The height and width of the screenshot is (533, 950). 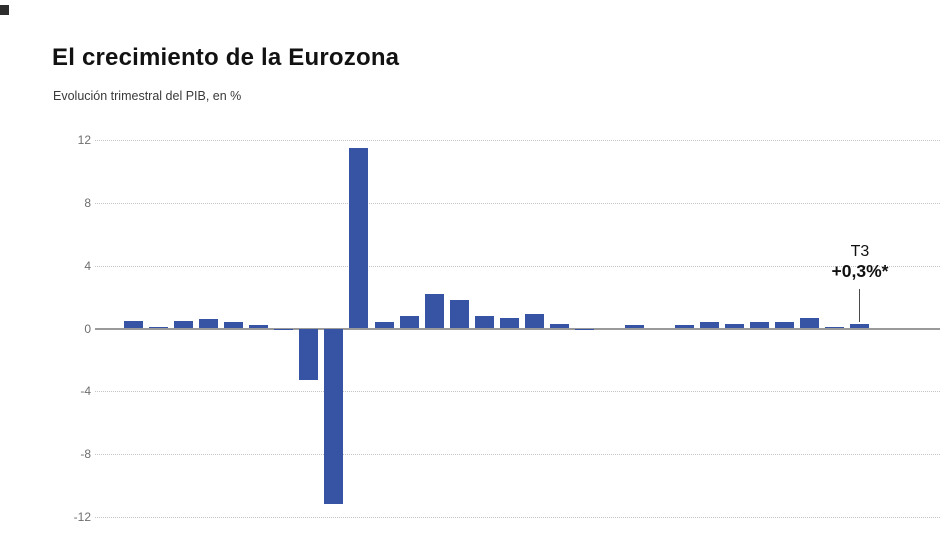 What do you see at coordinates (85, 453) in the screenshot?
I see `y-tick-label: -8` at bounding box center [85, 453].